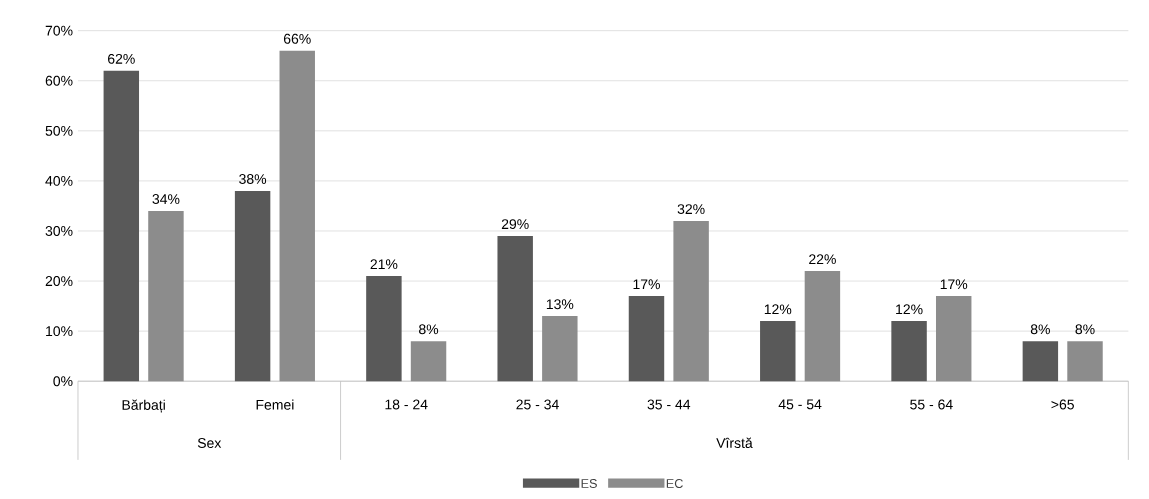 Image resolution: width=1149 pixels, height=499 pixels. Describe the element at coordinates (822, 259) in the screenshot. I see `data-label: 22%` at that location.